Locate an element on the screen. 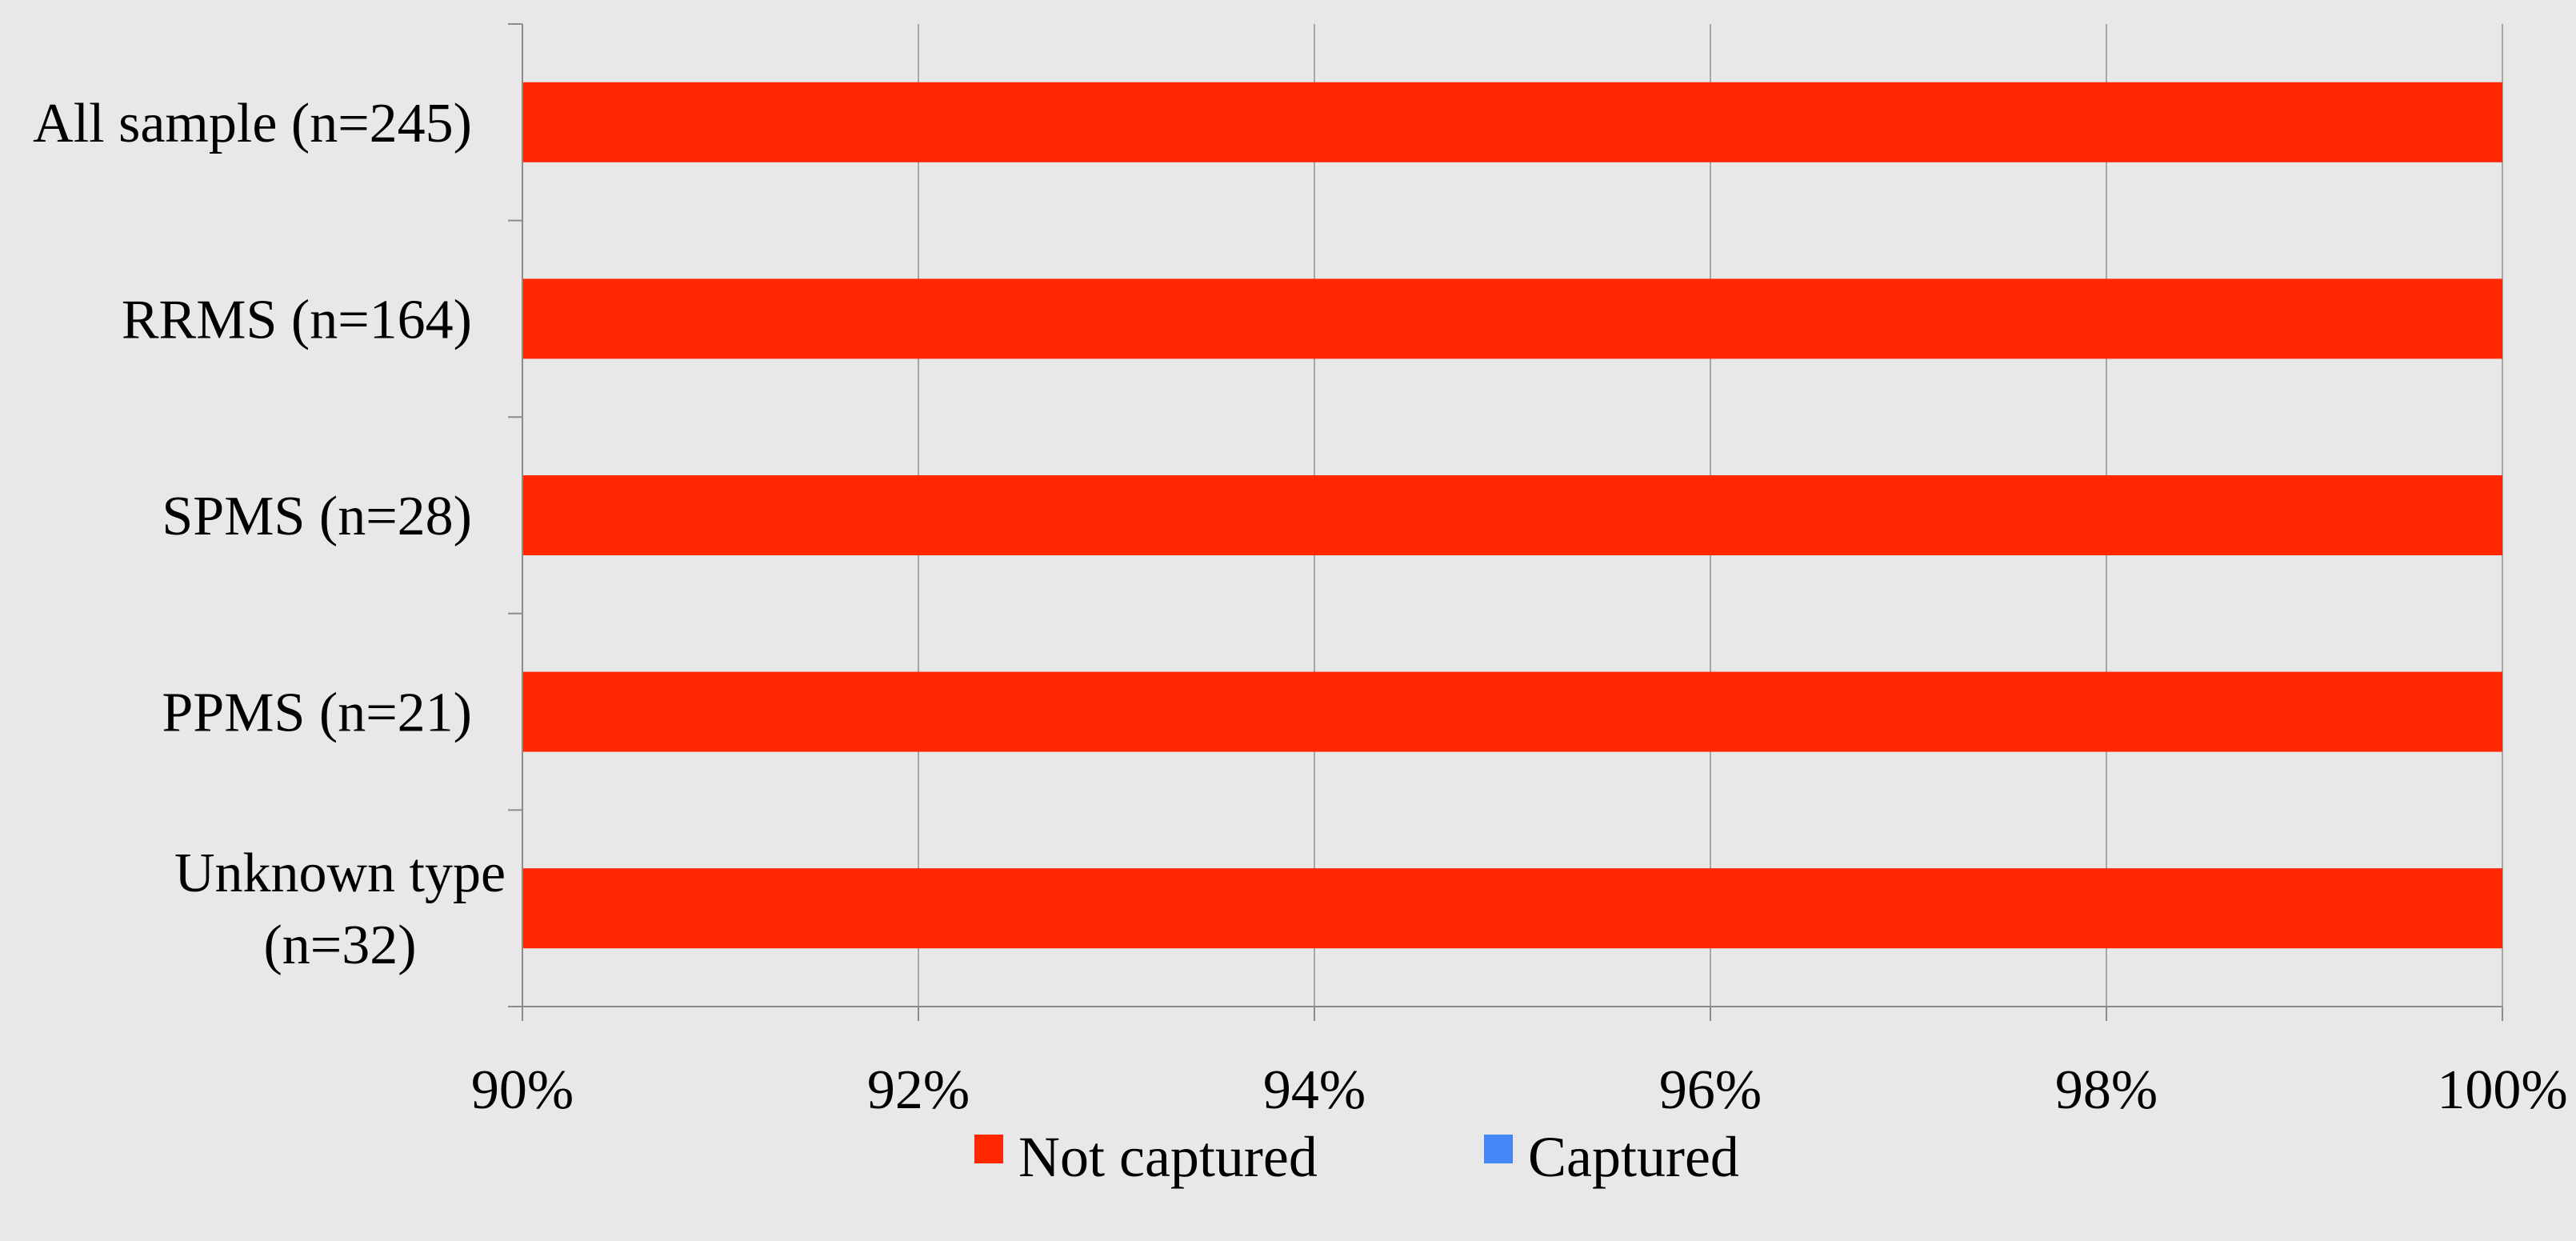 Image resolution: width=2576 pixels, height=1241 pixels. x-tick-label: 98% is located at coordinates (2106, 1090).